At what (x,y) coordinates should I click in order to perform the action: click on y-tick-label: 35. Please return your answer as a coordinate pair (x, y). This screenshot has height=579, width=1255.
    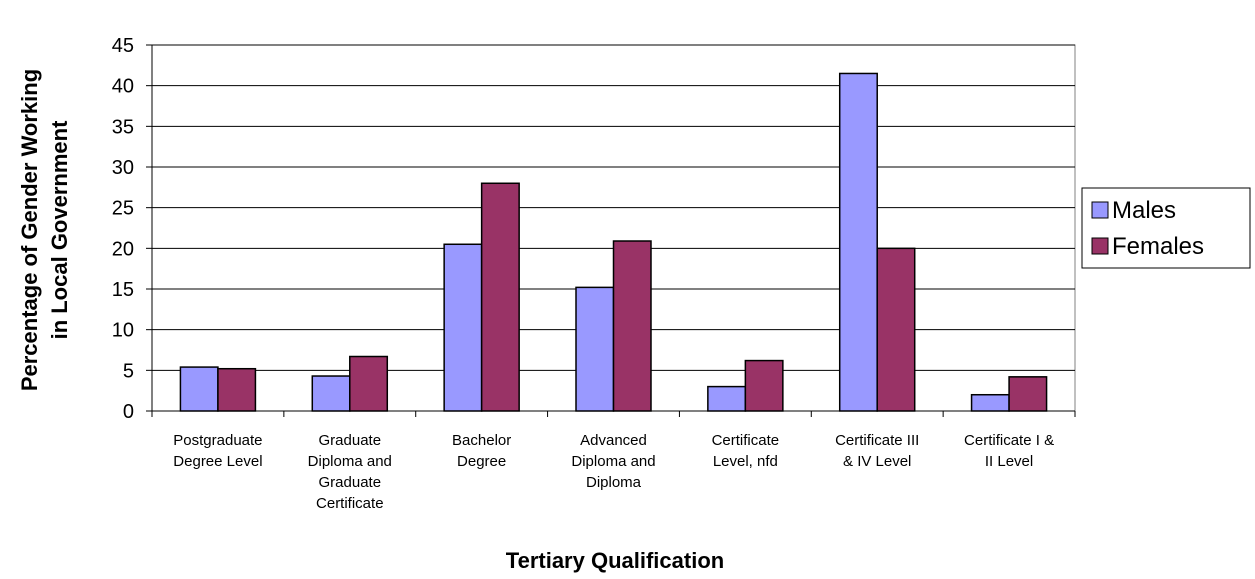
    Looking at the image, I should click on (123, 127).